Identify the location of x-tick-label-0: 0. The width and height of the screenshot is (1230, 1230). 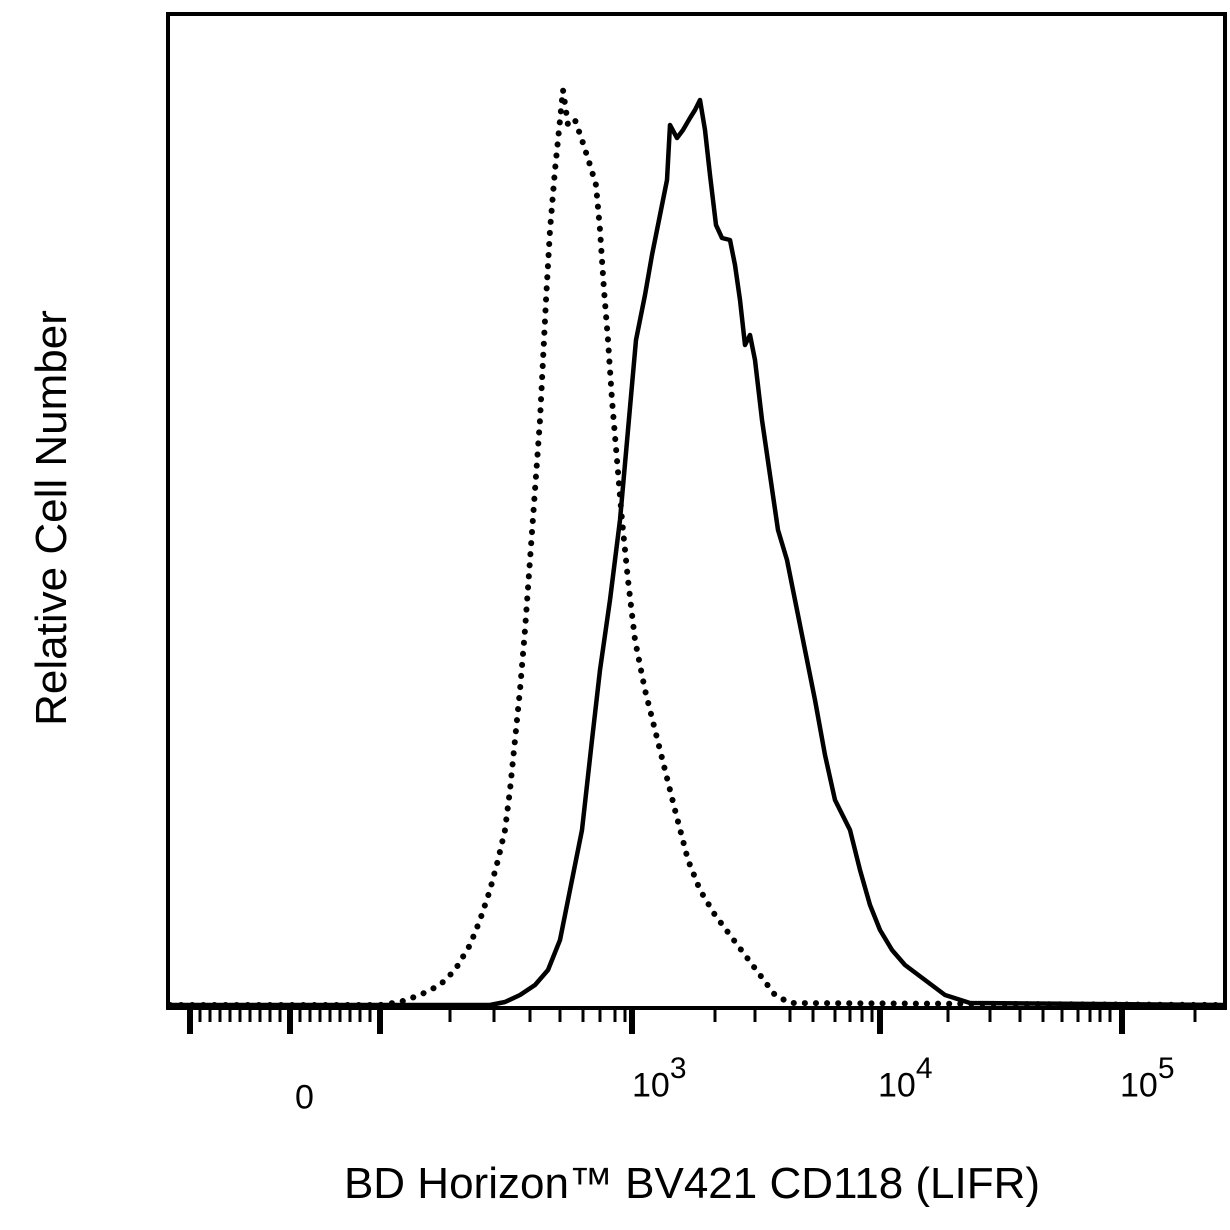
(304, 1097).